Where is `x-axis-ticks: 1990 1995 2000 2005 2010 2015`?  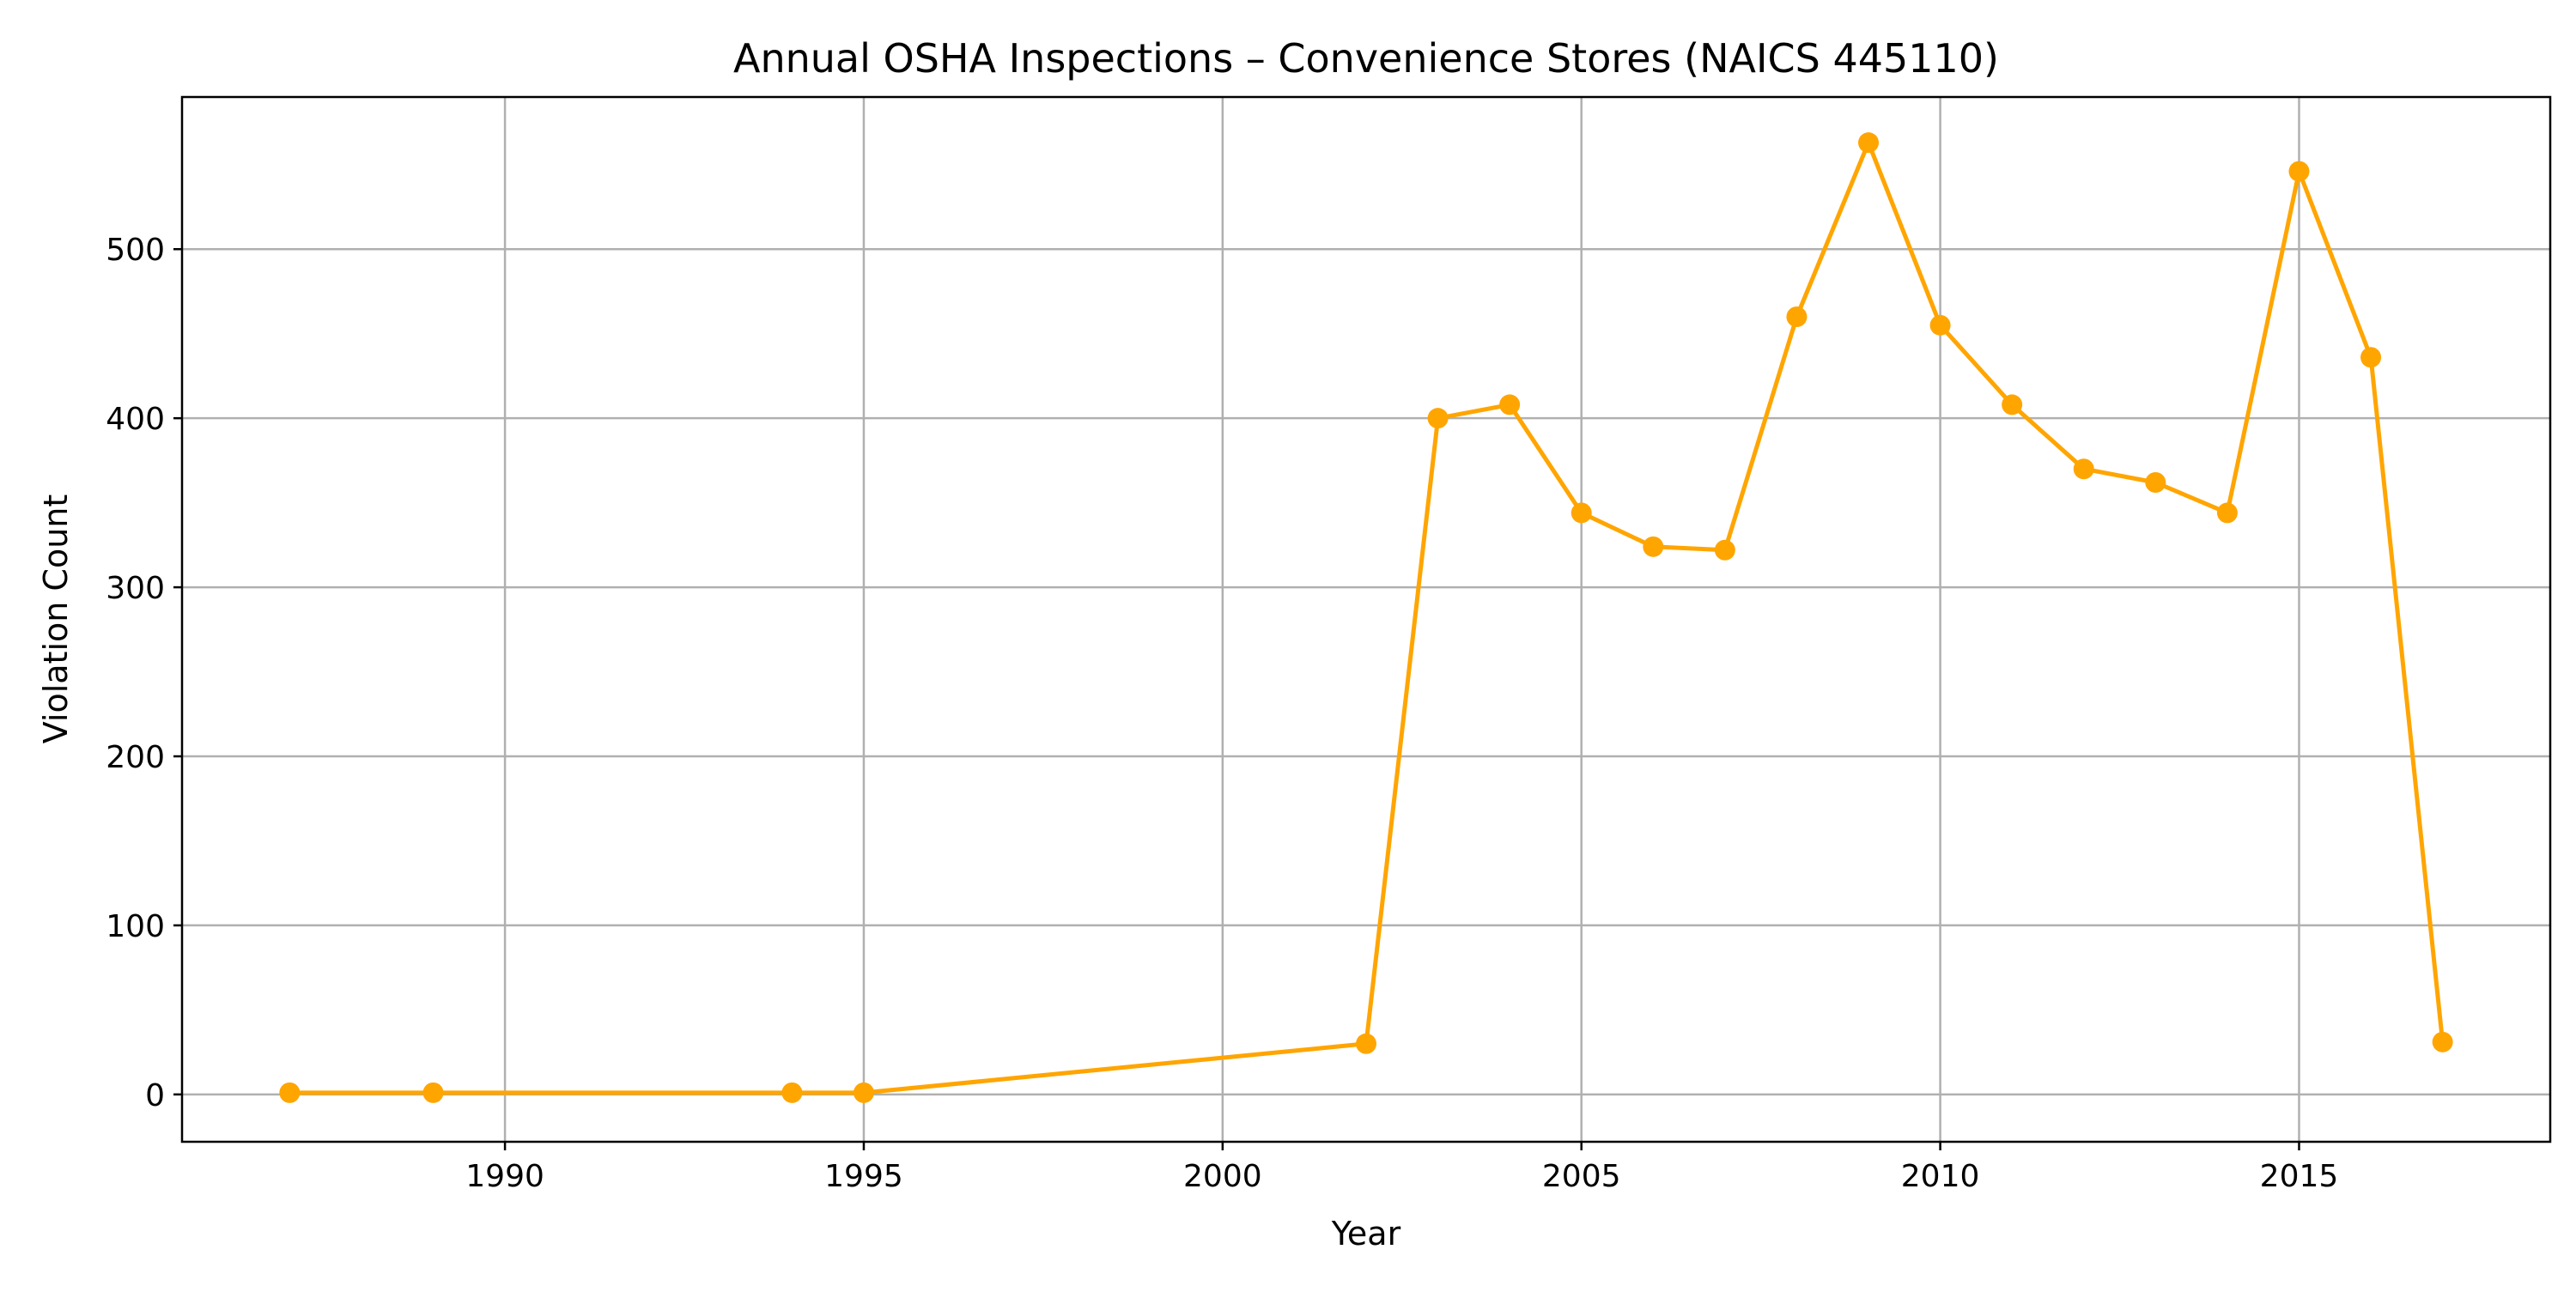 x-axis-ticks: 1990 1995 2000 2005 2010 2015 is located at coordinates (1401, 1168).